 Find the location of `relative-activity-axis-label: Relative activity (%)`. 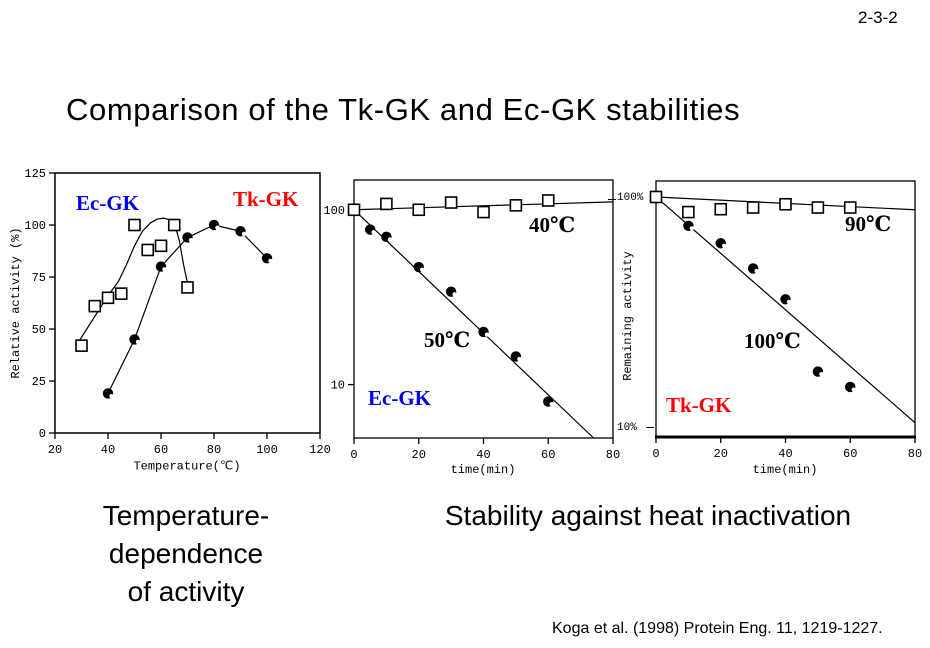

relative-activity-axis-label: Relative activity (%) is located at coordinates (16, 303).